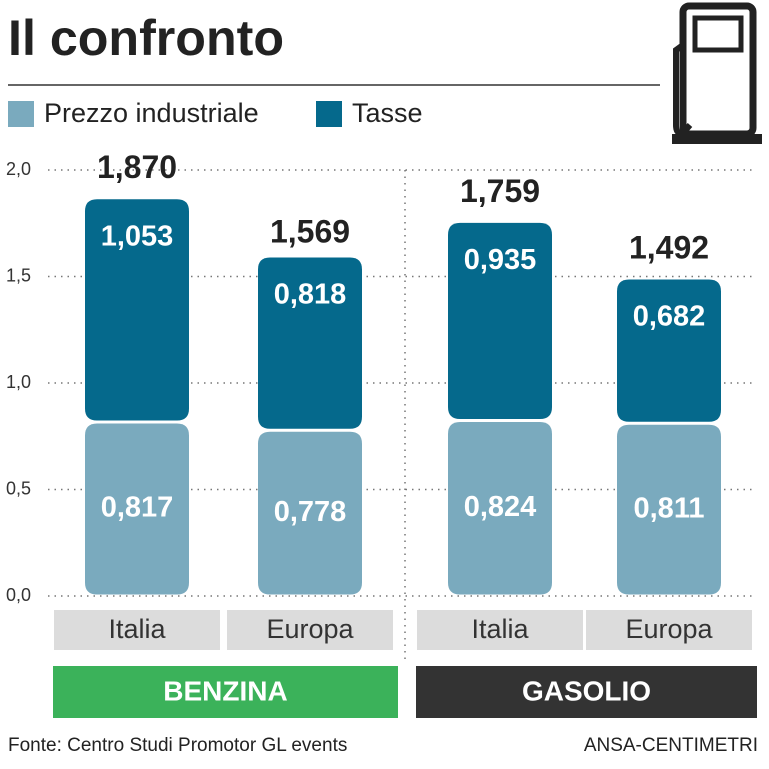 The image size is (769, 769). I want to click on value-label: 0,818, so click(310, 295).